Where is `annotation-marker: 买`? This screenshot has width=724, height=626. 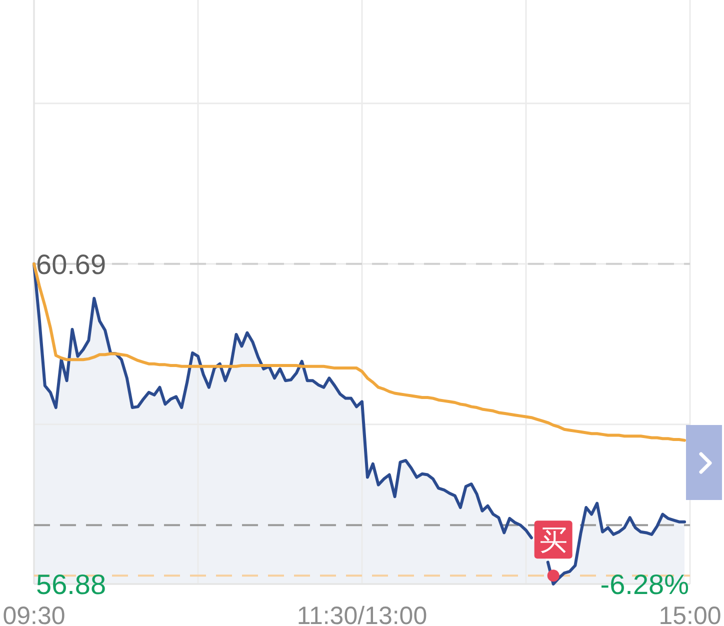
annotation-marker: 买 is located at coordinates (553, 539).